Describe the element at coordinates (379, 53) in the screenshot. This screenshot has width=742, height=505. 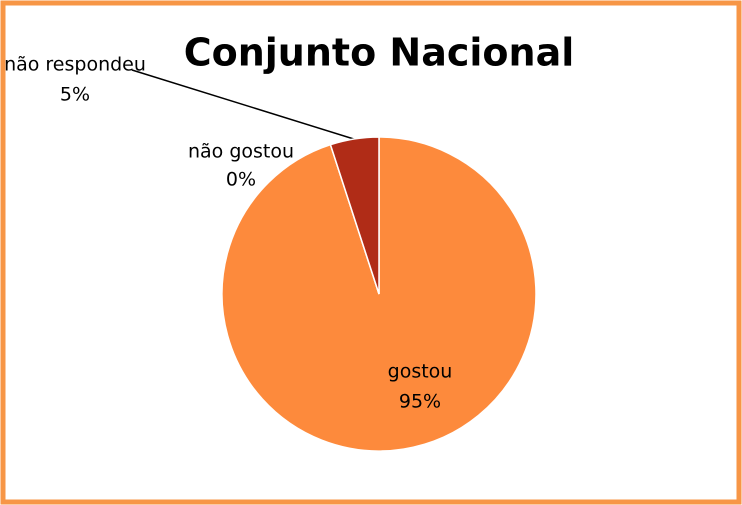
I see `chart-title: Conjunto Nacional` at that location.